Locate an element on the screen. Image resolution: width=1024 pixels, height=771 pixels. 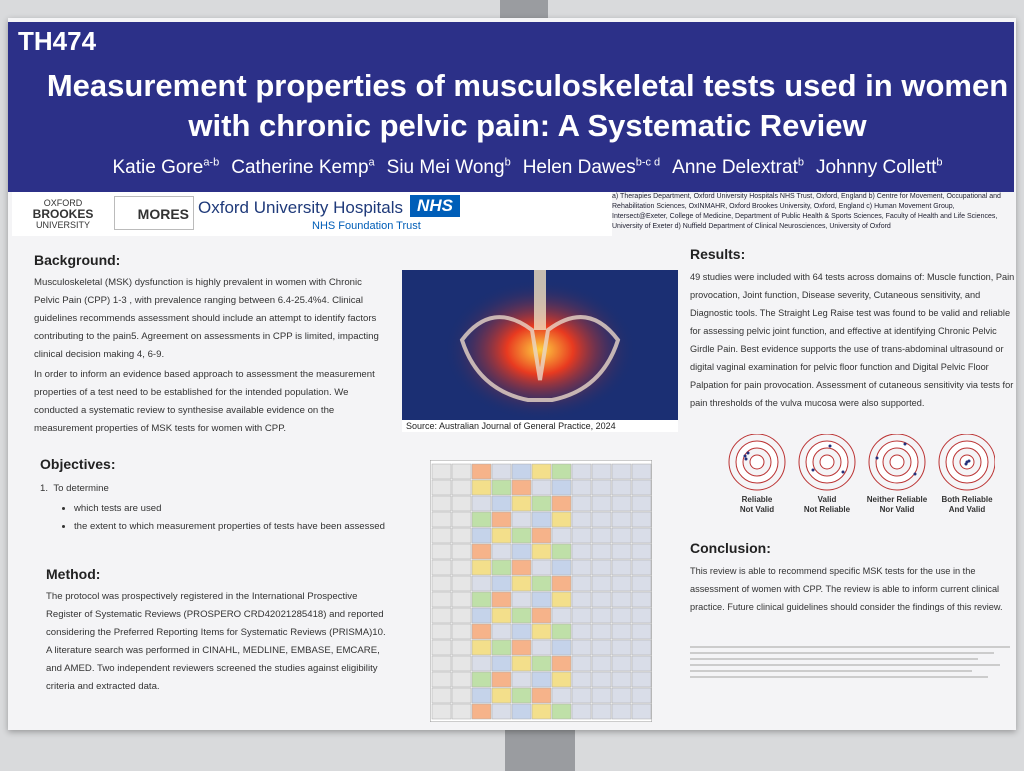
list-intro: To determine is located at coordinates (81, 488).